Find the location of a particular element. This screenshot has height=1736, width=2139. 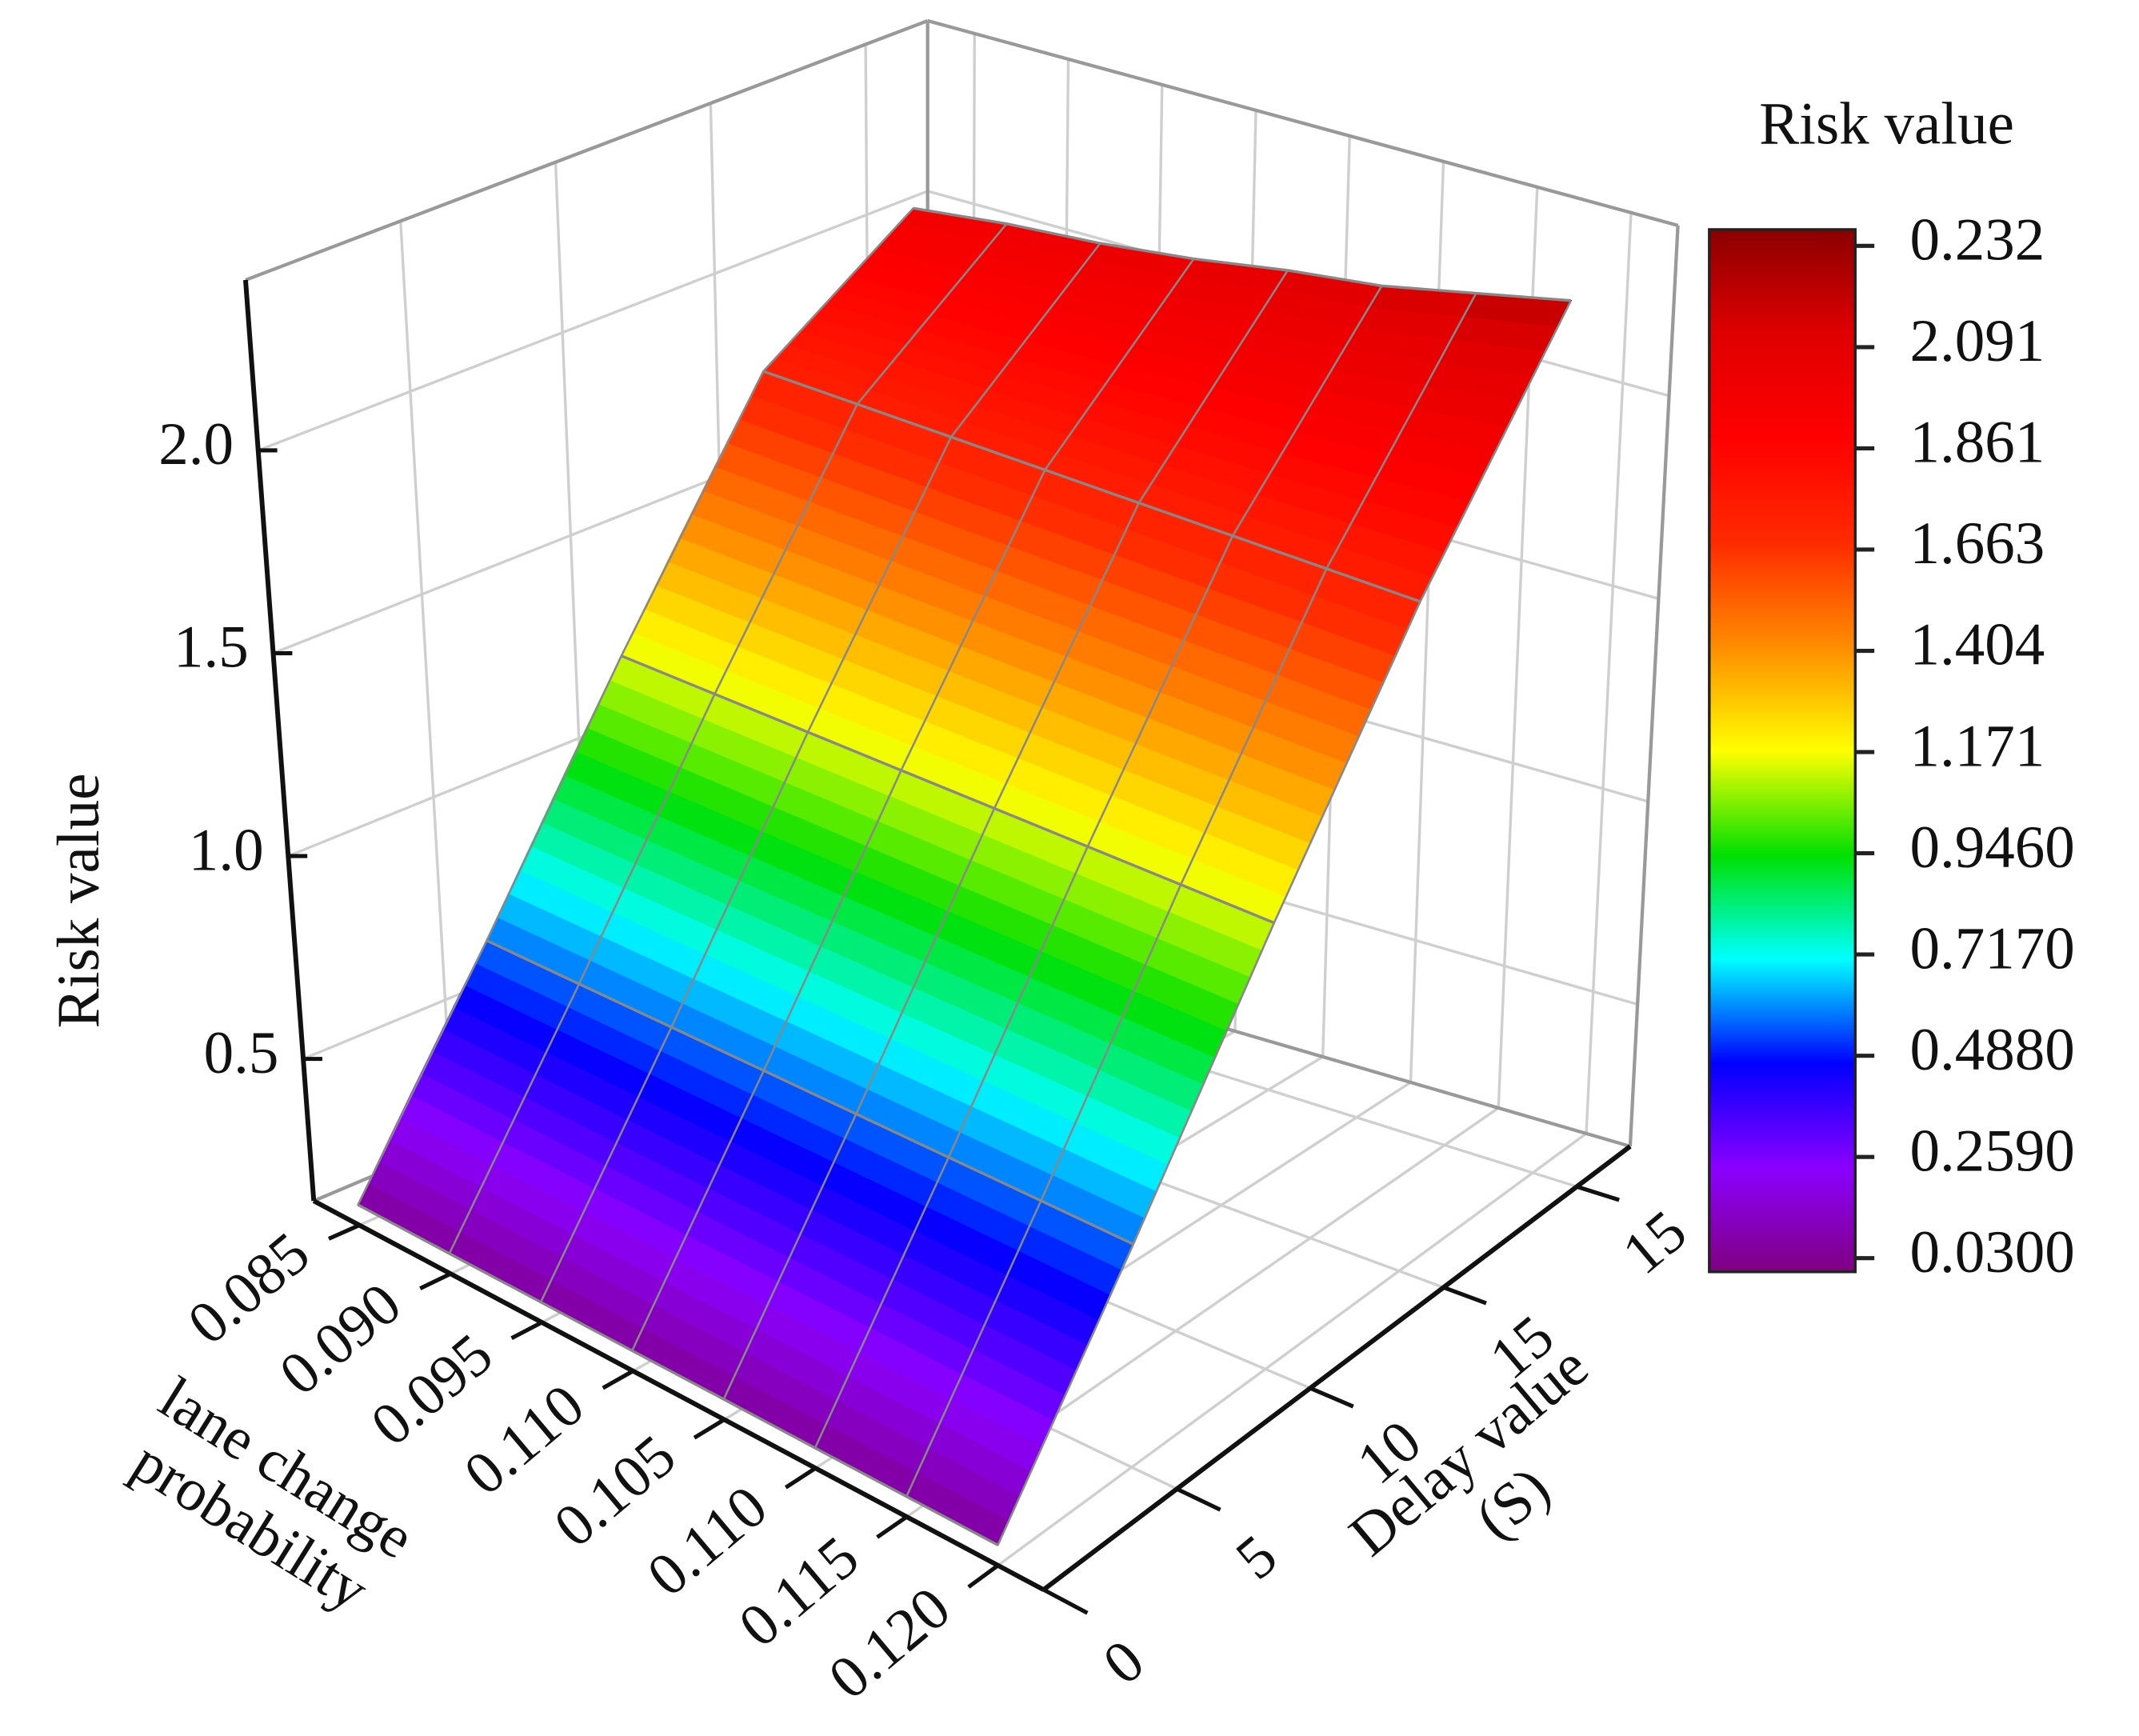

colorbar-title: Risk value is located at coordinates (1886, 124).